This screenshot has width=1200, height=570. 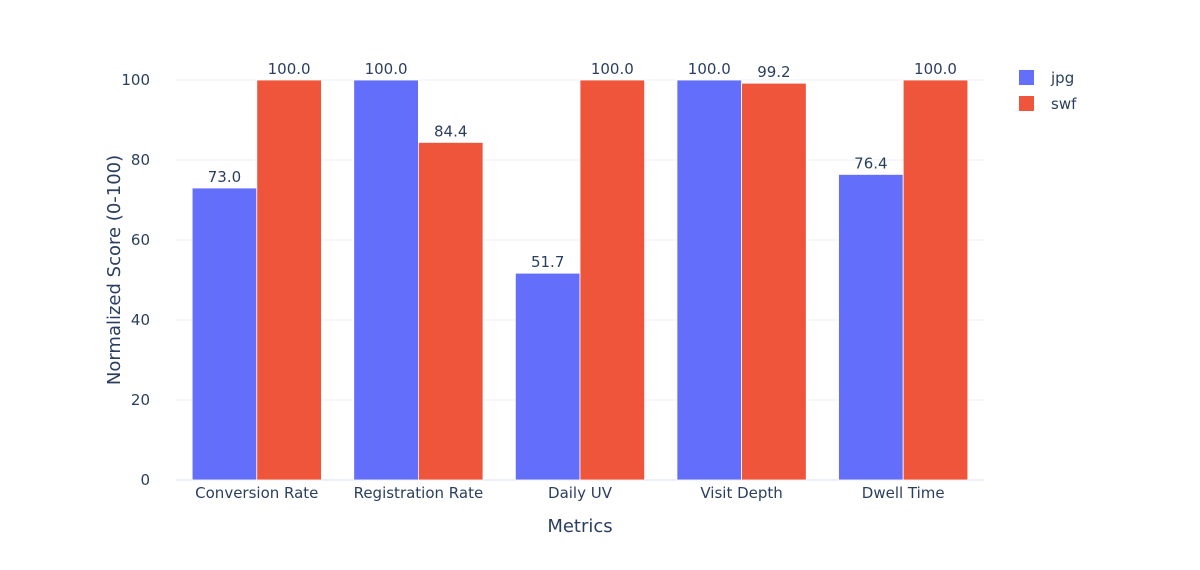 What do you see at coordinates (140, 160) in the screenshot?
I see `y-tick-label: 80` at bounding box center [140, 160].